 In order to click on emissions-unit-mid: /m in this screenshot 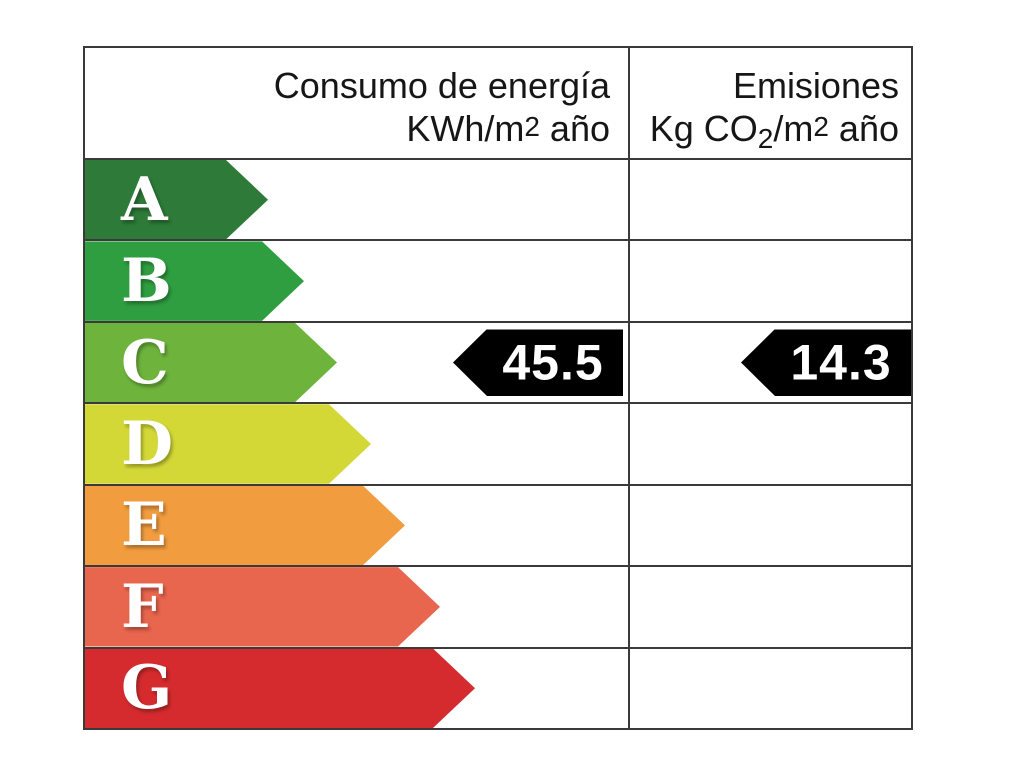, I will do `click(793, 128)`.